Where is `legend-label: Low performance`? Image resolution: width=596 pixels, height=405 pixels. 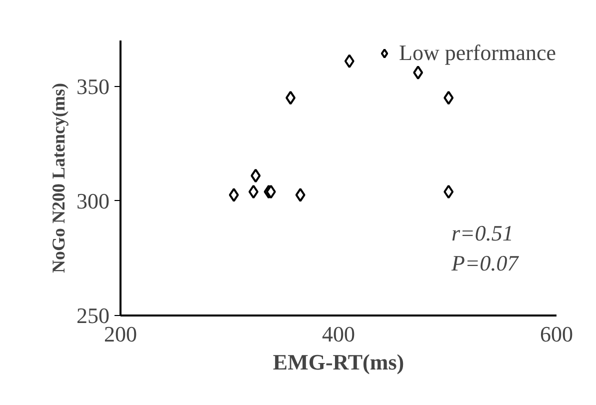 legend-label: Low performance is located at coordinates (477, 53).